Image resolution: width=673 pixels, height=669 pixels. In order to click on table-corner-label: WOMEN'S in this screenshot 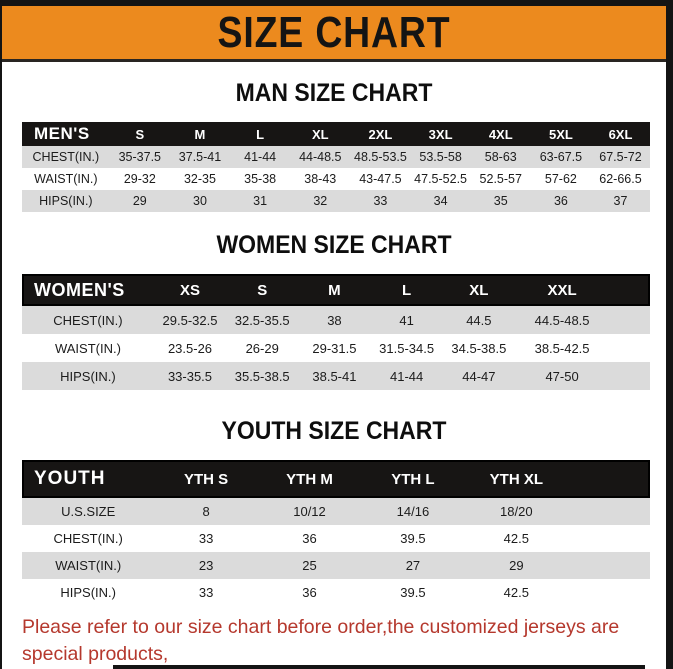, I will do `click(79, 289)`.